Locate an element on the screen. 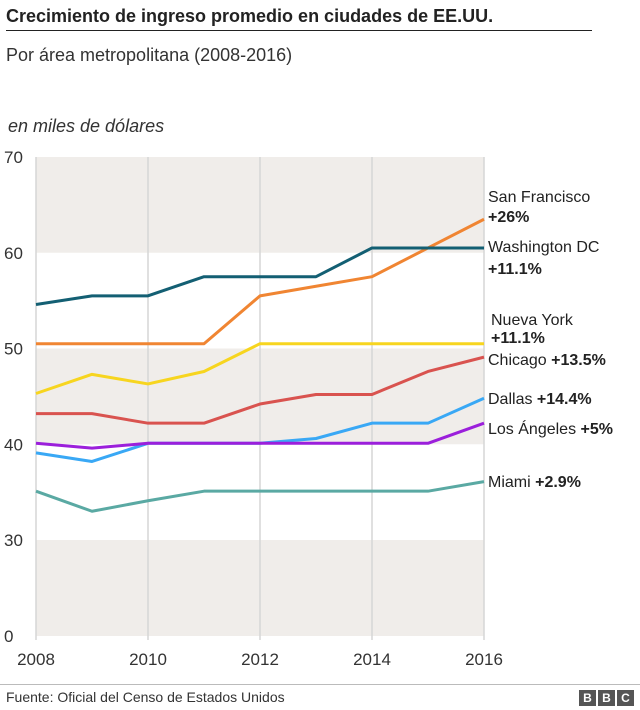  series-label: San Francisco +26% is located at coordinates (539, 207).